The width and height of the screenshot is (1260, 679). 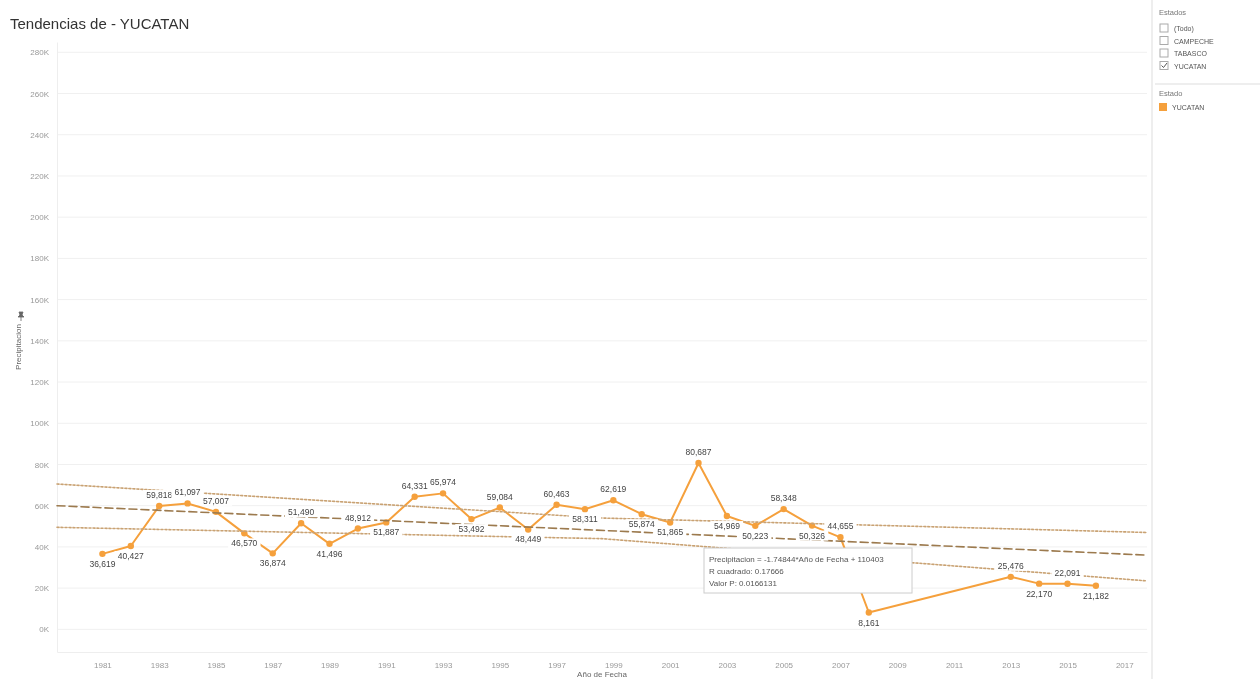 I want to click on data-label: 62,619, so click(x=613, y=489).